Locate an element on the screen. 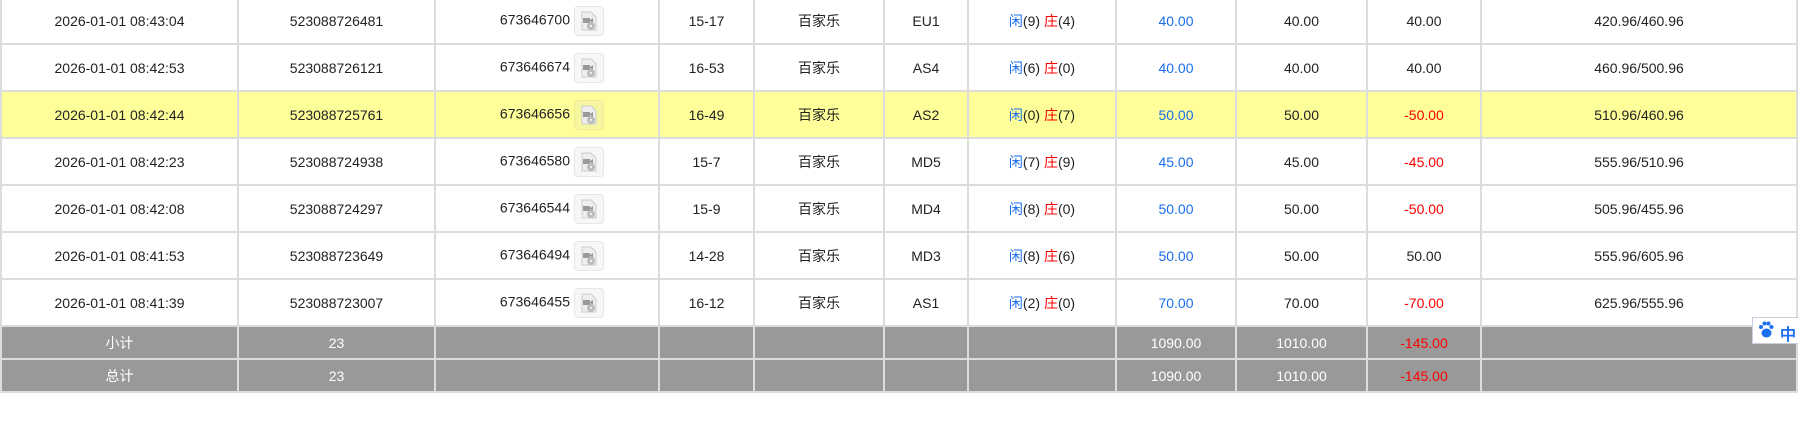 The width and height of the screenshot is (1798, 431). table-name: AS2 is located at coordinates (926, 114).